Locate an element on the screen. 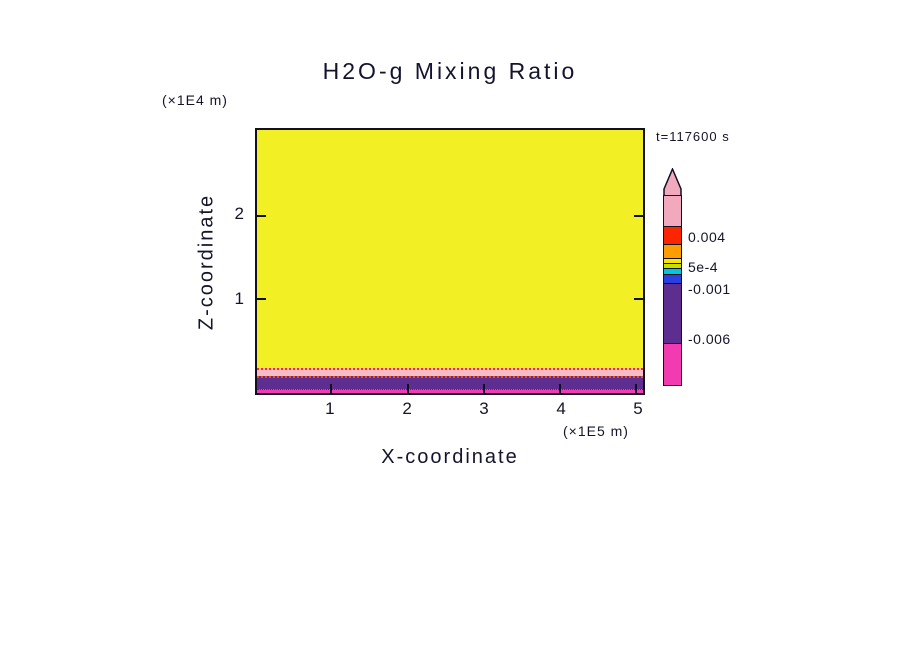  colorbar-value-label: 5e-4 is located at coordinates (703, 267).